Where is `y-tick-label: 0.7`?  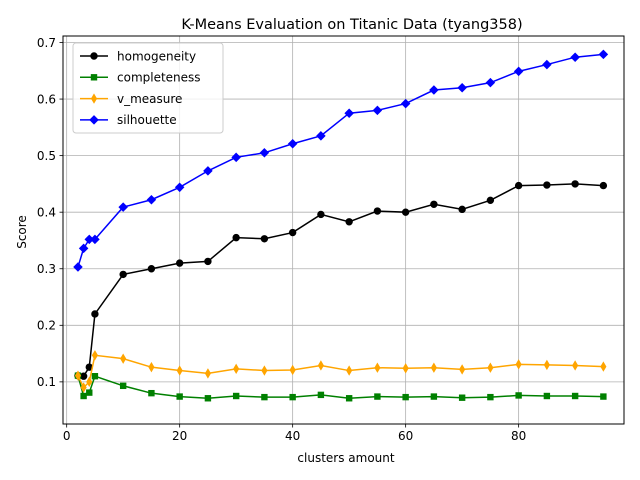
y-tick-label: 0.7 is located at coordinates (46, 43).